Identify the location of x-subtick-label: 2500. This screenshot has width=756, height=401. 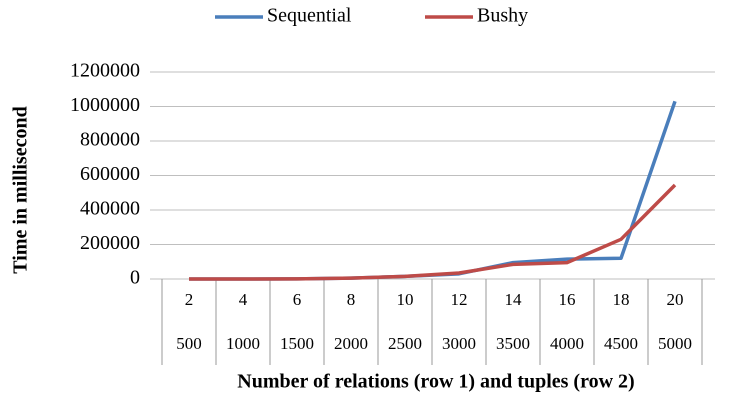
(405, 343).